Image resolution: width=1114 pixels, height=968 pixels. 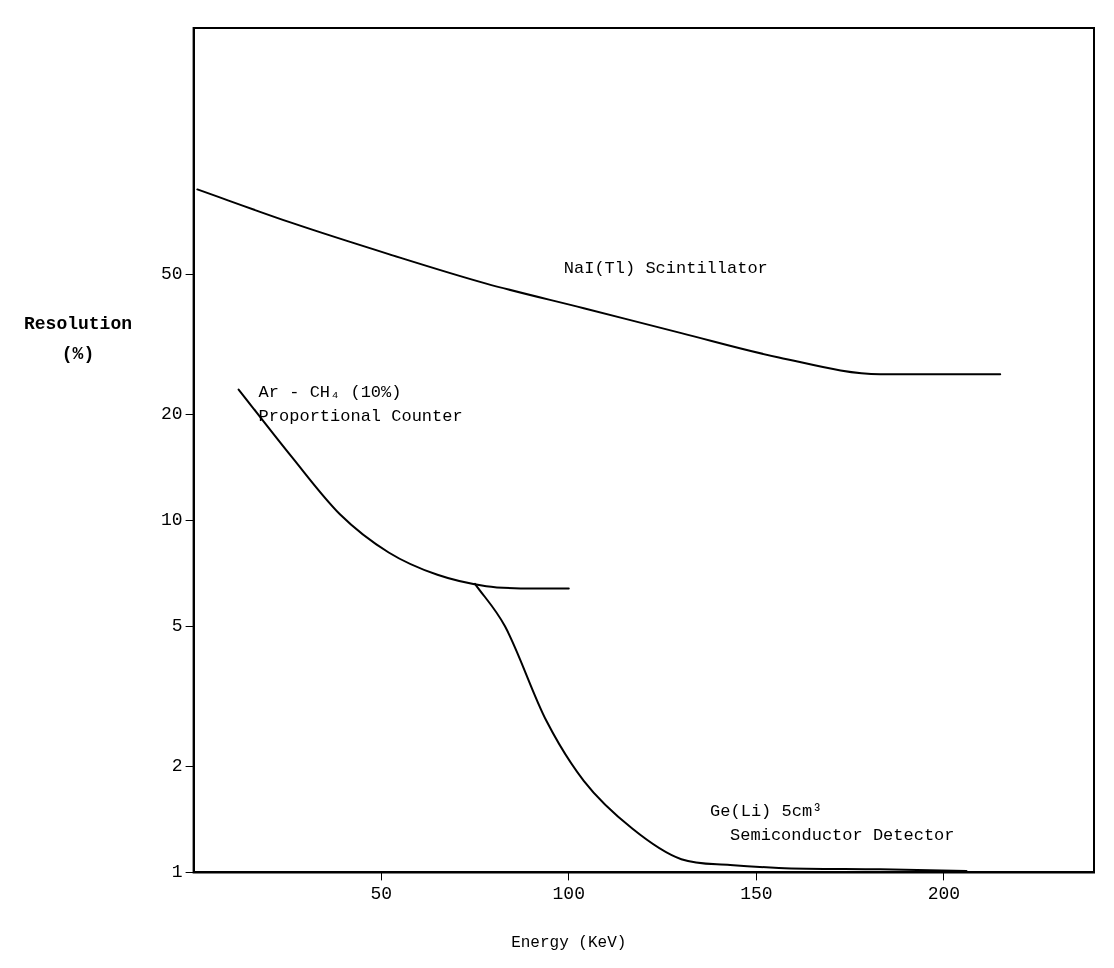 What do you see at coordinates (569, 942) in the screenshot?
I see `x-axis-title: Energy (KeV)` at bounding box center [569, 942].